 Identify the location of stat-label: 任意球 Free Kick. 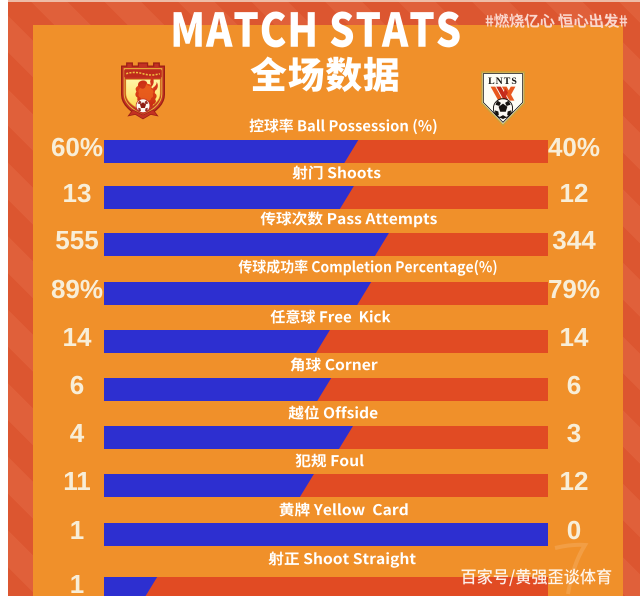
(330, 316).